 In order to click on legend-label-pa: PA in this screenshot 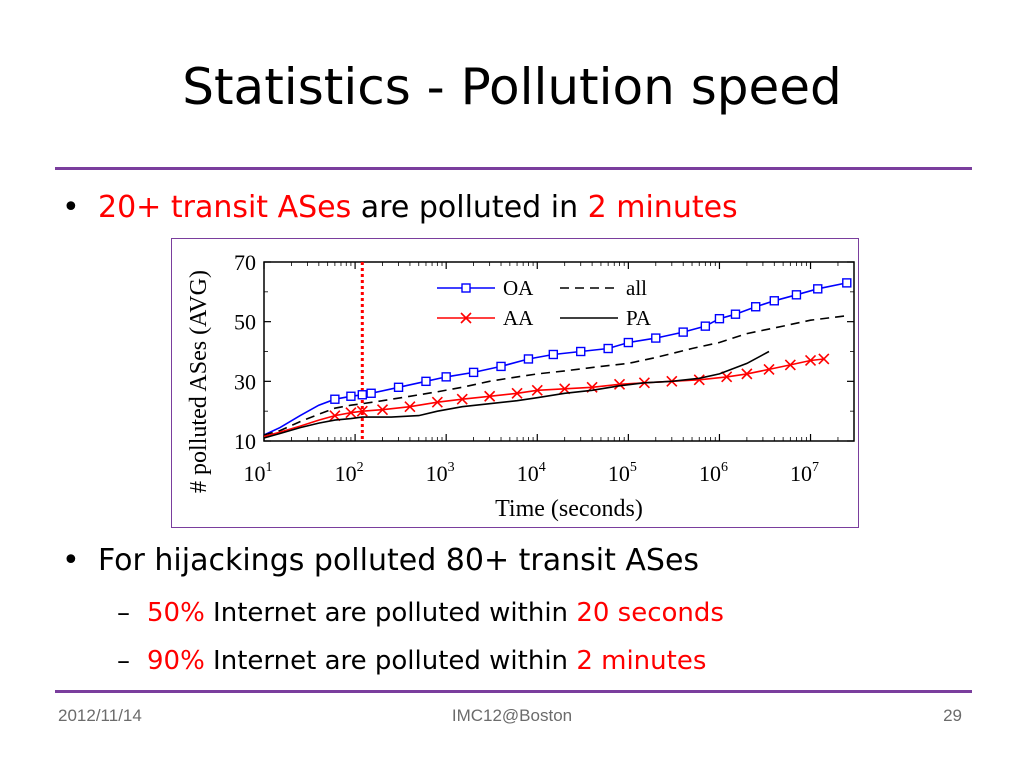, I will do `click(639, 318)`.